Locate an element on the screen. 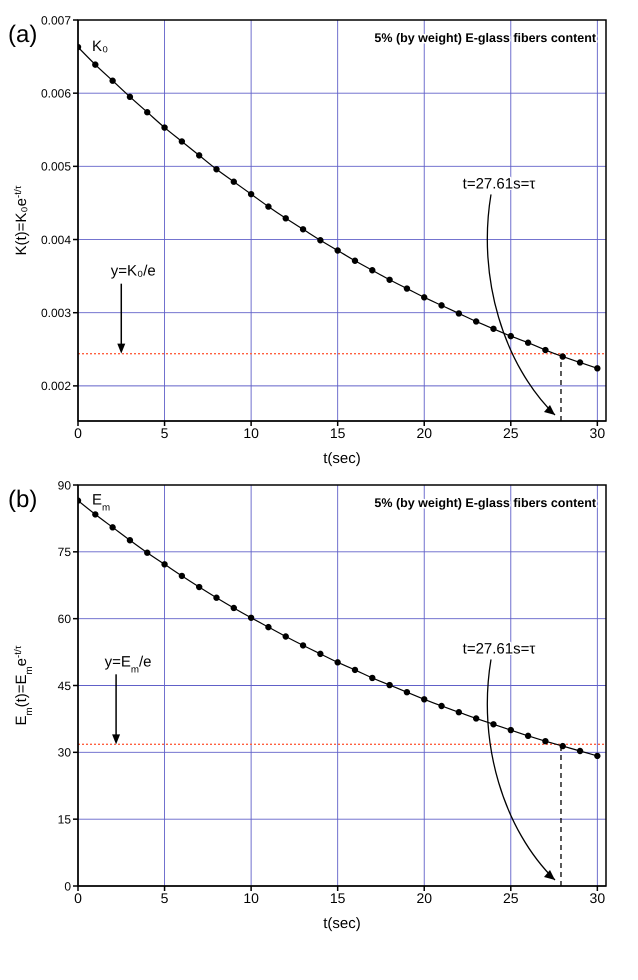 The width and height of the screenshot is (638, 980). y-tick-label: 15 is located at coordinates (65, 819).